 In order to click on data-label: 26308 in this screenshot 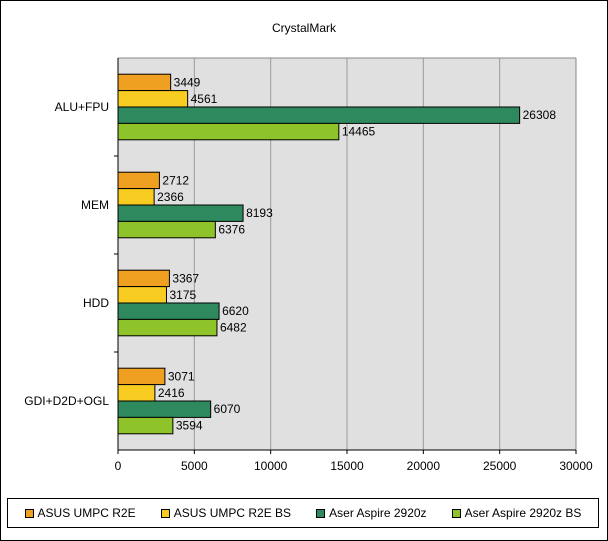, I will do `click(540, 115)`.